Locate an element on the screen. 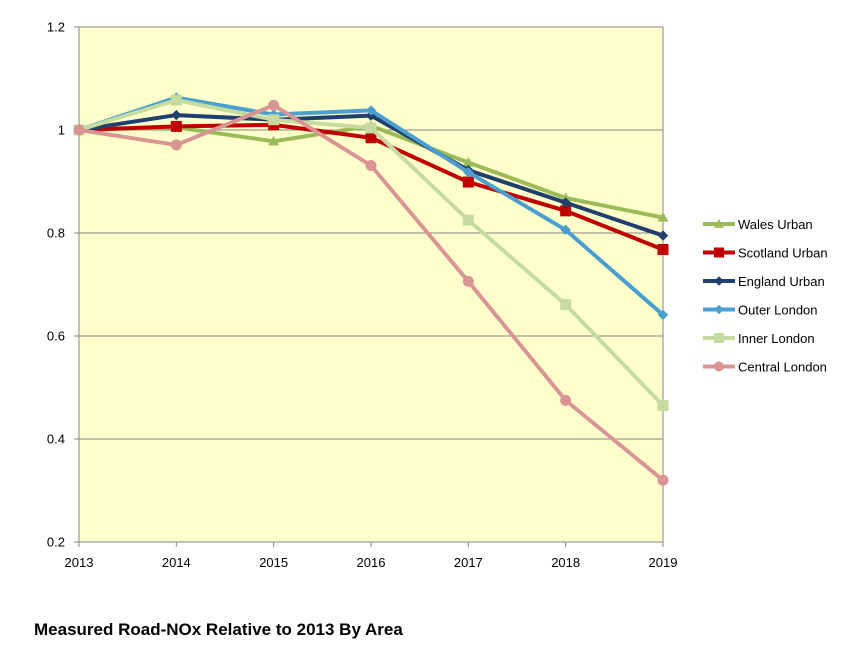 The width and height of the screenshot is (863, 655). x-tick-label: 2015 is located at coordinates (273, 562).